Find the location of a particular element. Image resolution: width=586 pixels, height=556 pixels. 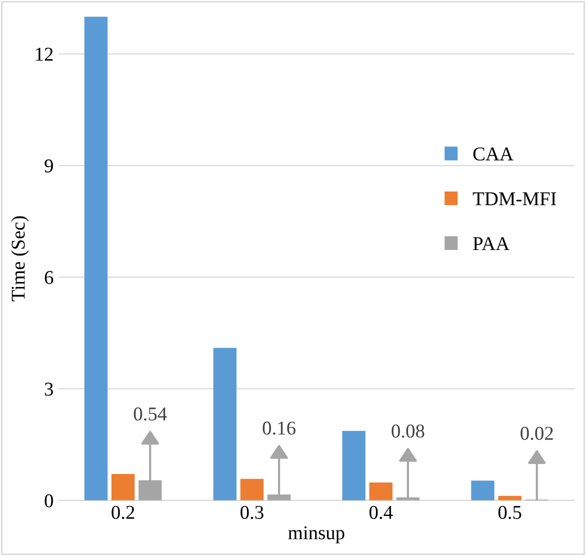

data-label: 0.08 is located at coordinates (408, 431).